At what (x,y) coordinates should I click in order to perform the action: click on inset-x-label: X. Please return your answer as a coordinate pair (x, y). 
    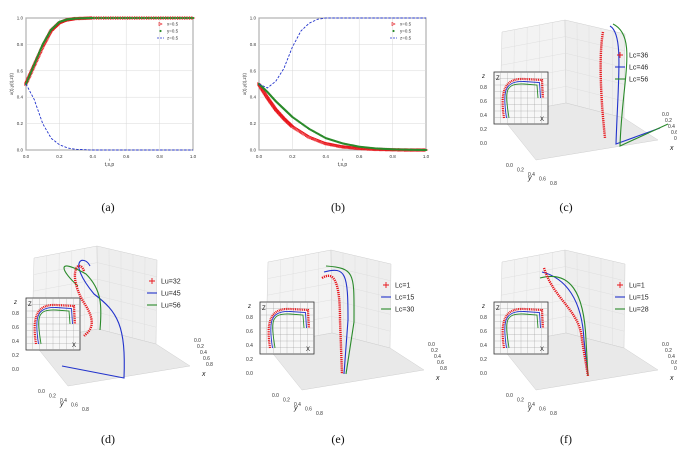
    Looking at the image, I should click on (74, 346).